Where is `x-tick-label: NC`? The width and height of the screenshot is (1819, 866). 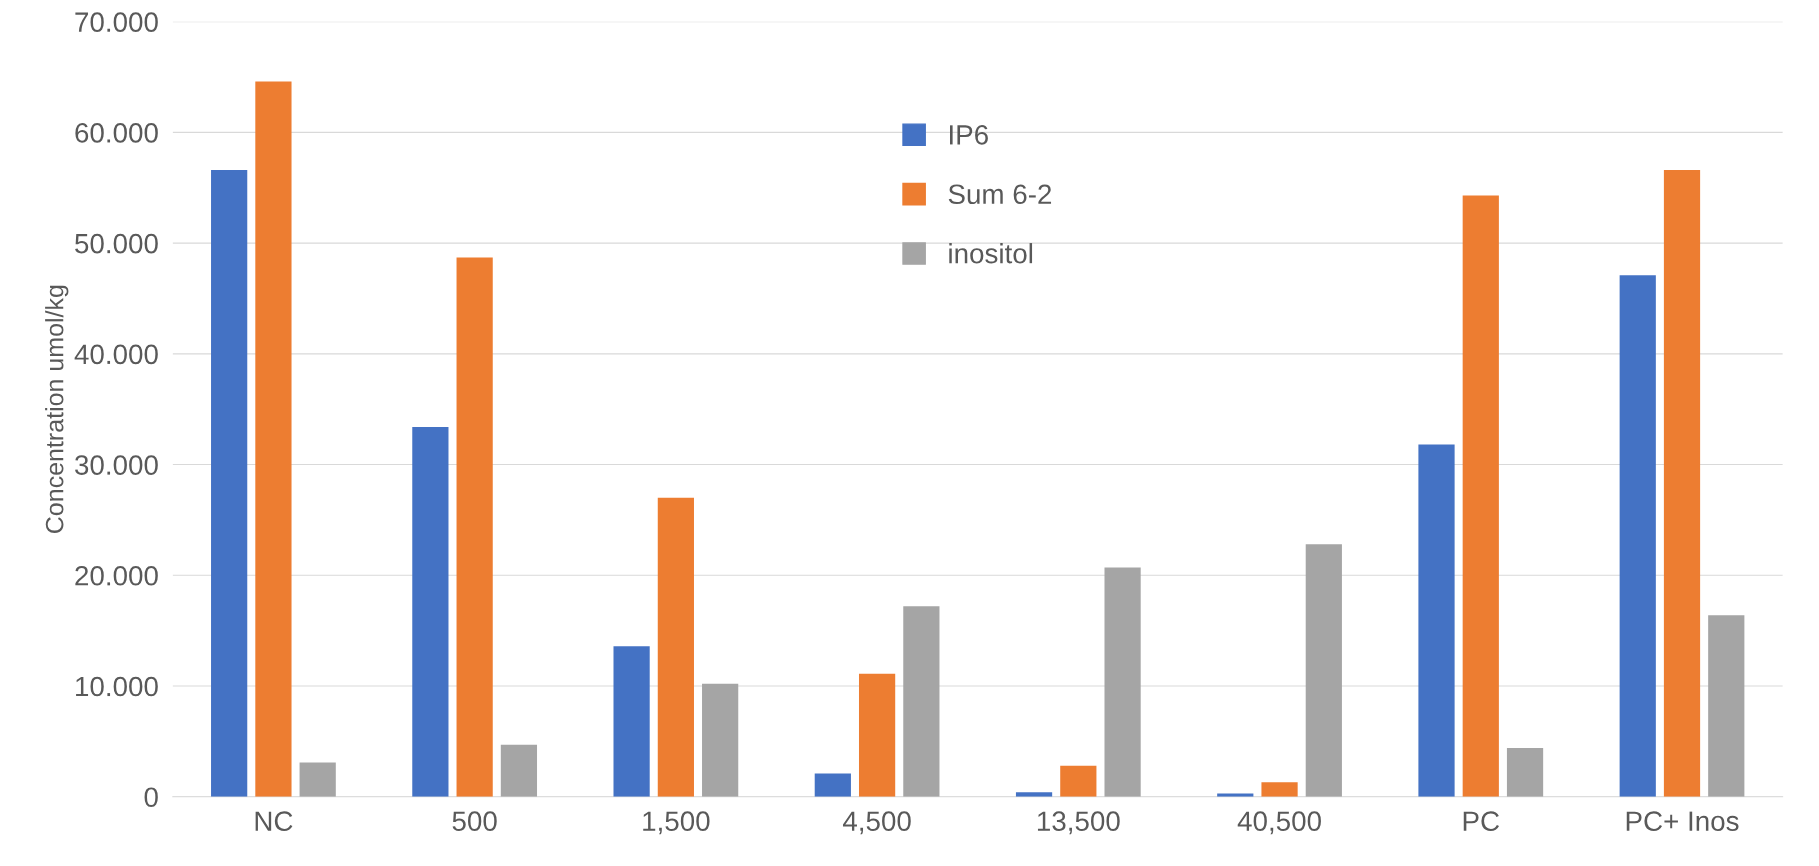 x-tick-label: NC is located at coordinates (274, 821).